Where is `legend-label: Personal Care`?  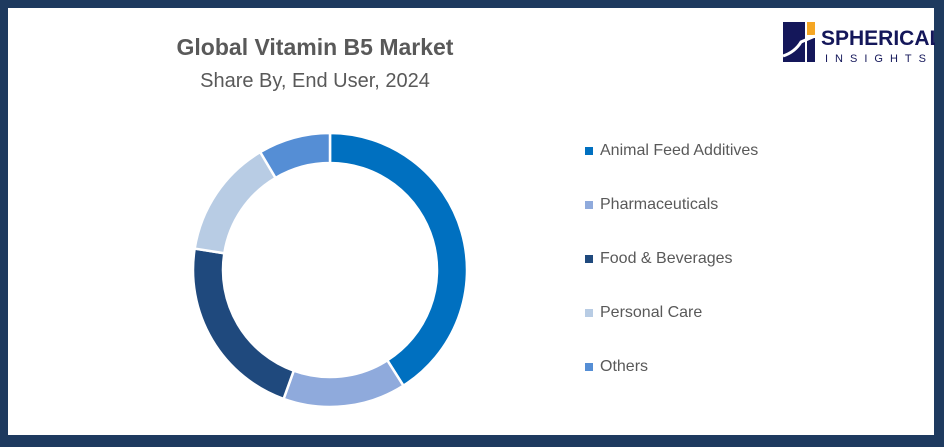 legend-label: Personal Care is located at coordinates (651, 312).